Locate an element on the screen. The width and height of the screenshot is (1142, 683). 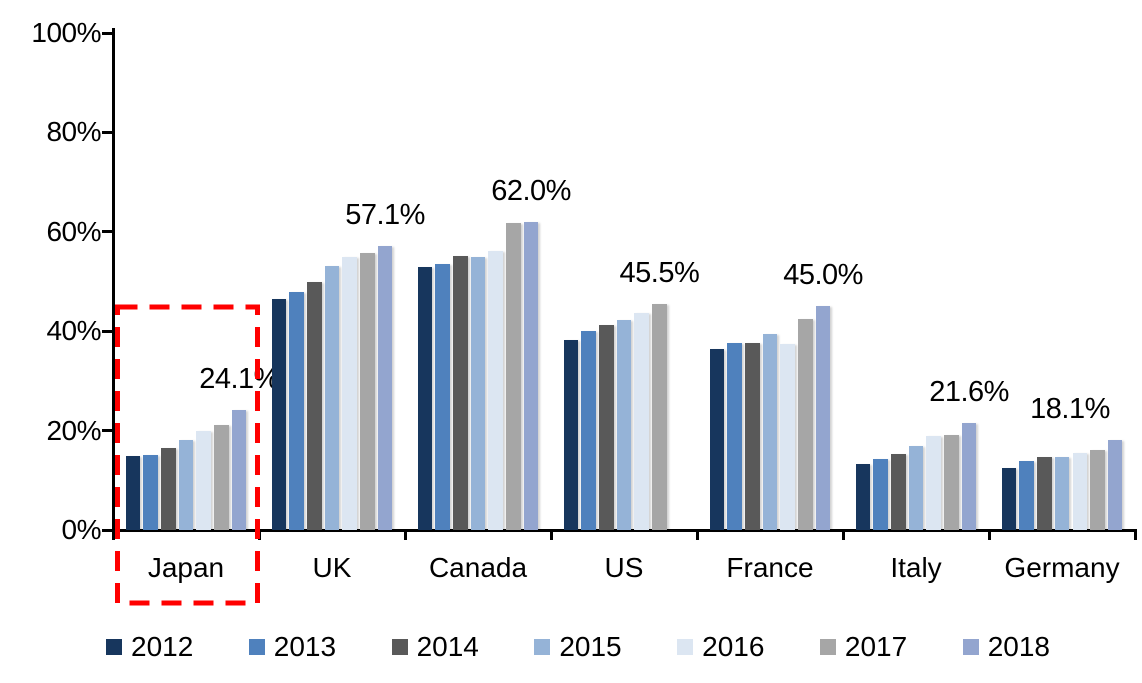
bar-canada-2014 is located at coordinates (460, 393).